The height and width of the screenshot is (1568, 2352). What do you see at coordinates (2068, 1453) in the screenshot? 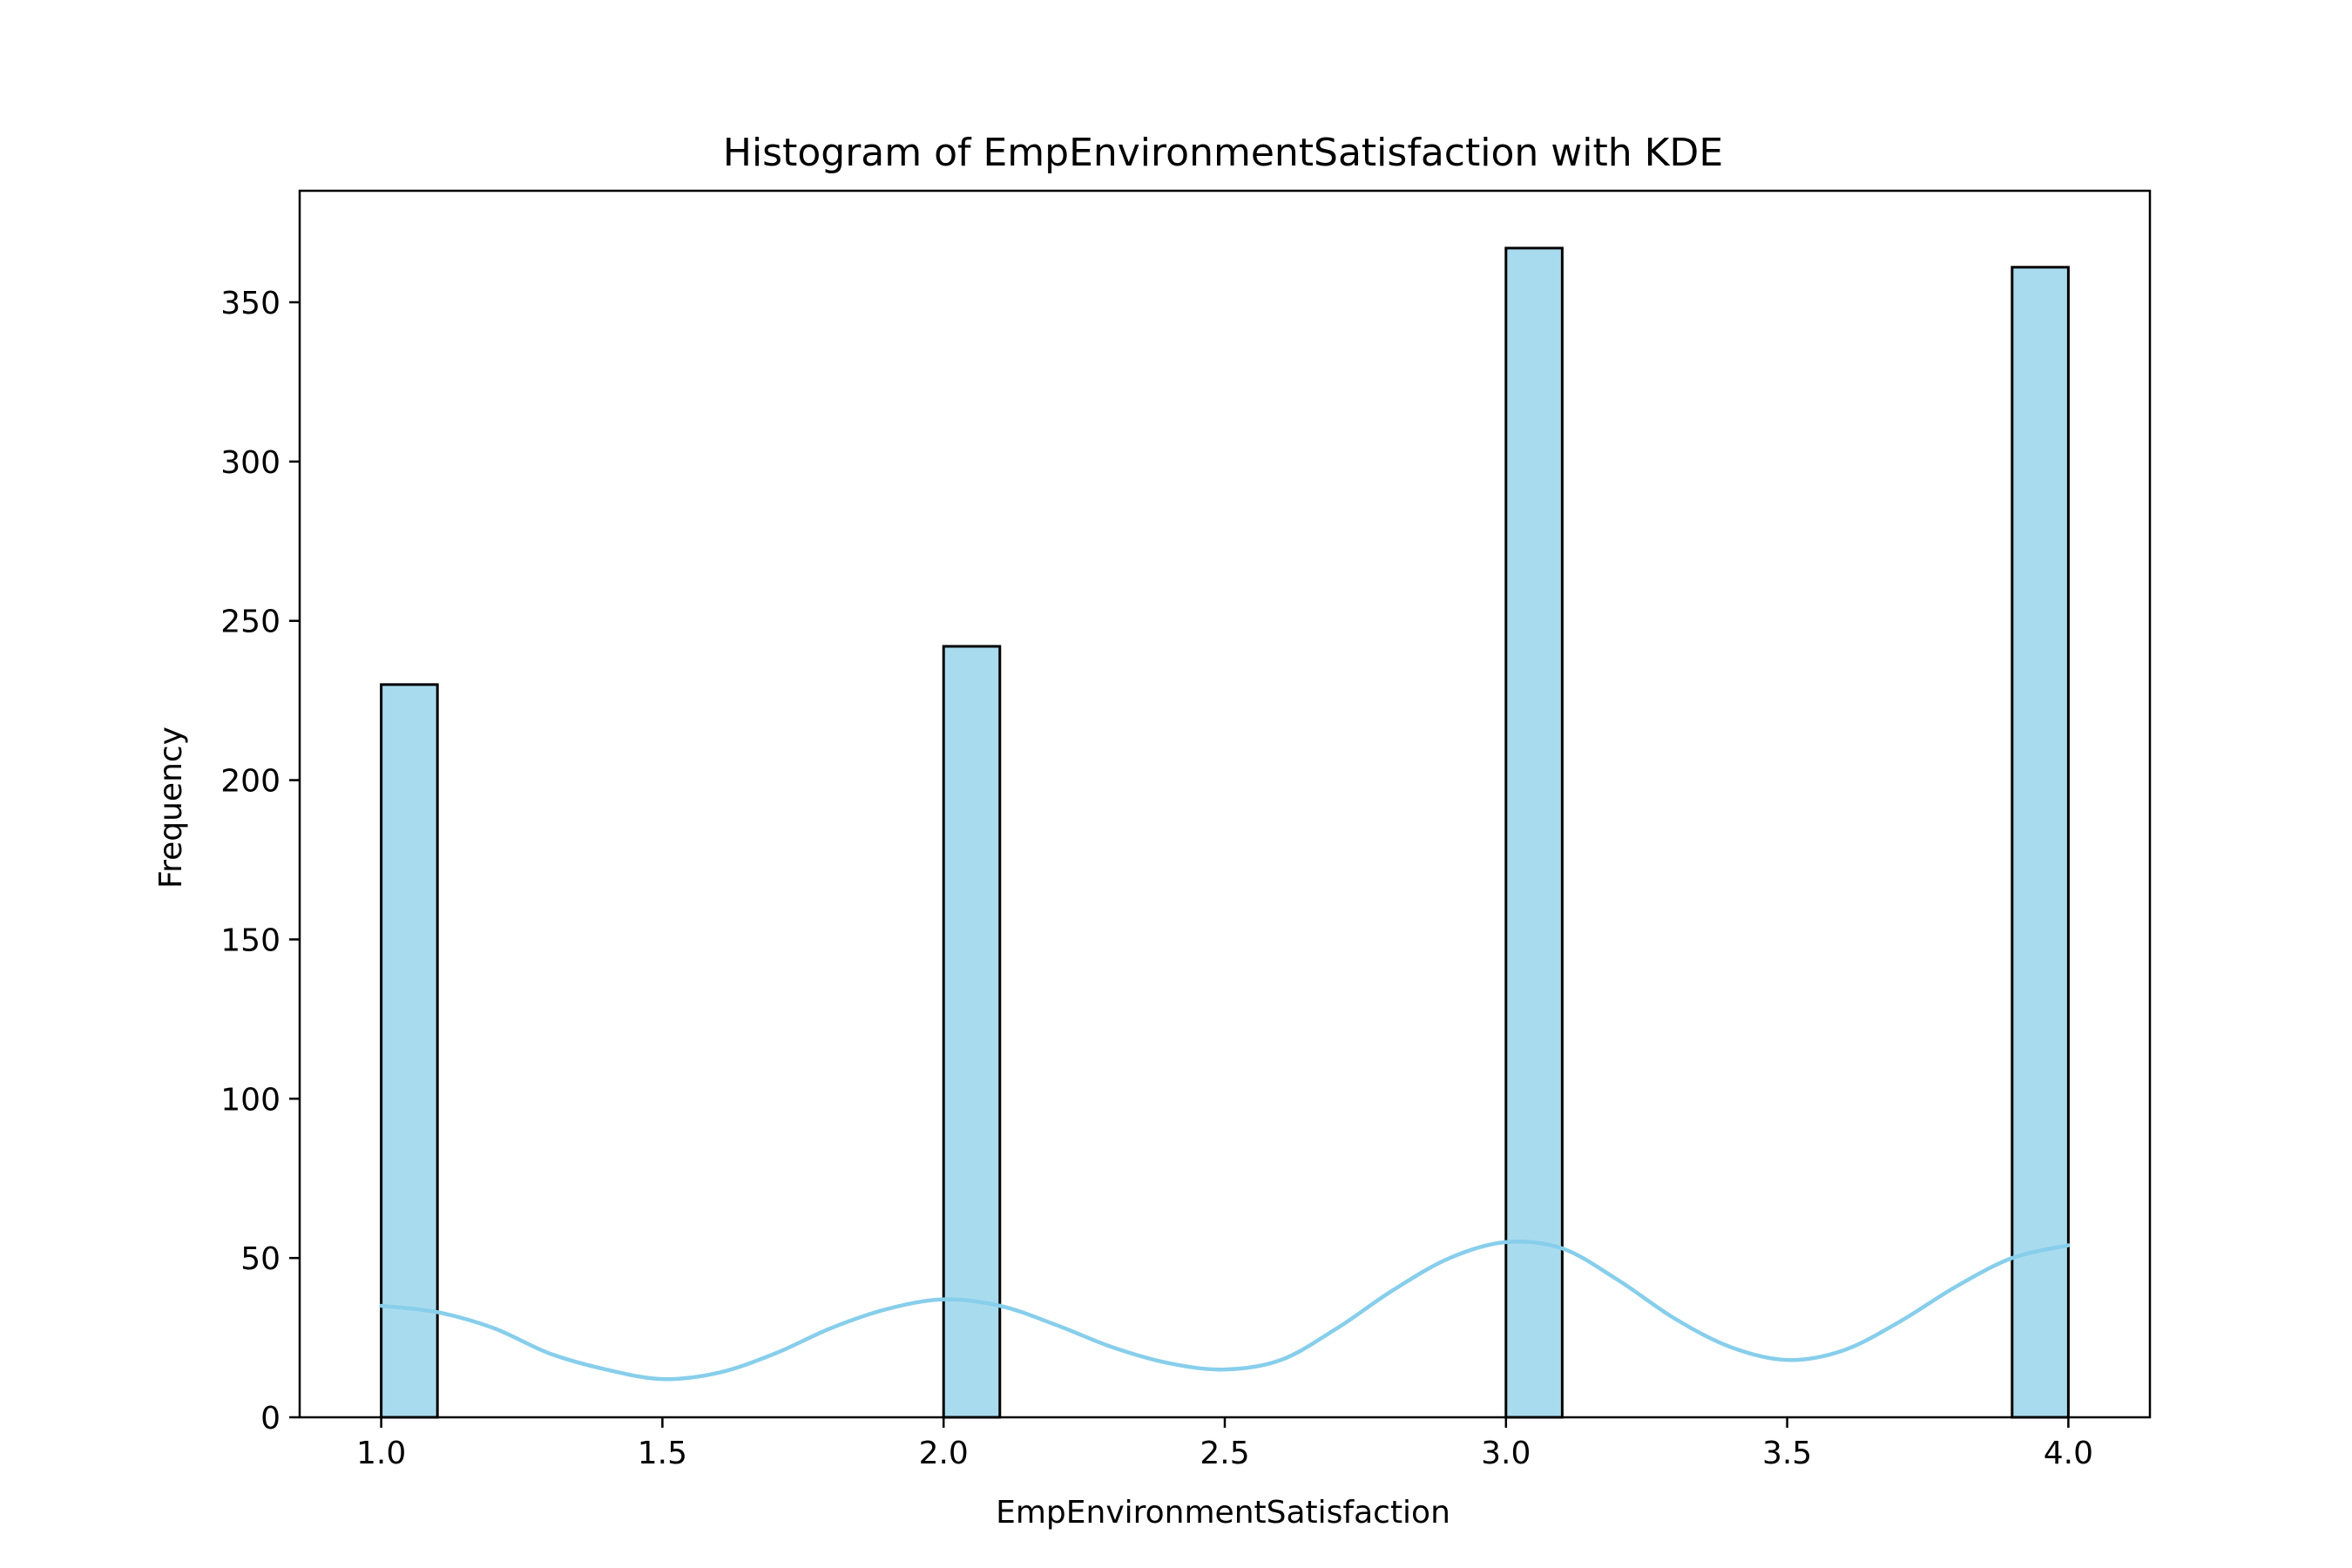
I see `x-tick-label-6: 4.0` at bounding box center [2068, 1453].